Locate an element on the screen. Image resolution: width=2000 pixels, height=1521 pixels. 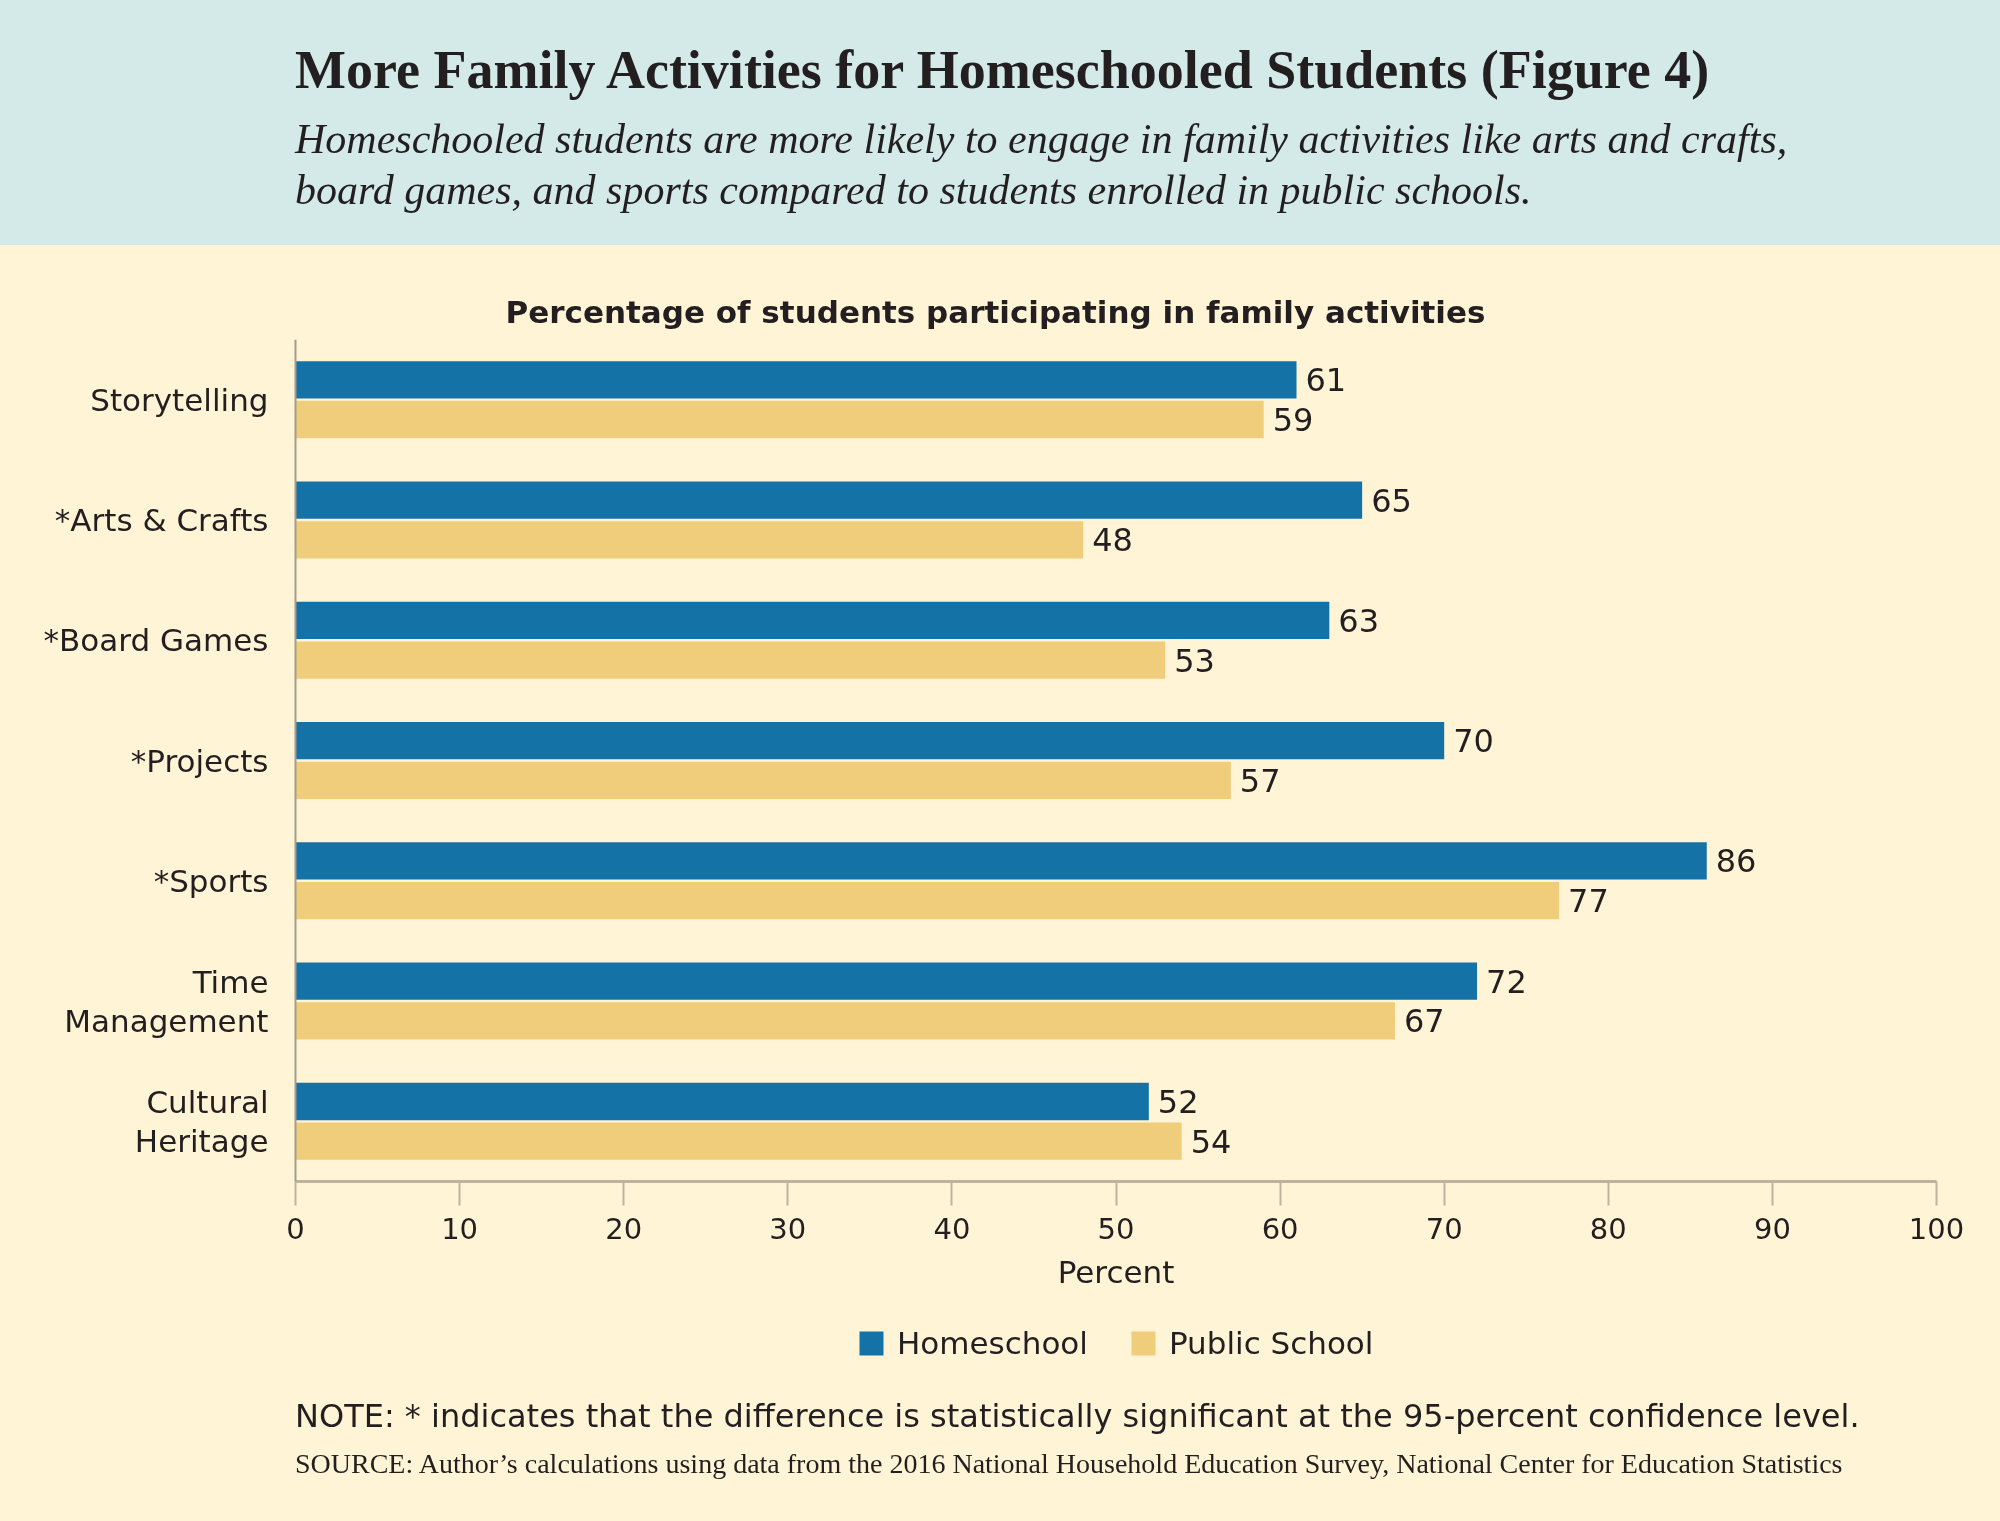
x-tick-label: 0 is located at coordinates (295, 1228).